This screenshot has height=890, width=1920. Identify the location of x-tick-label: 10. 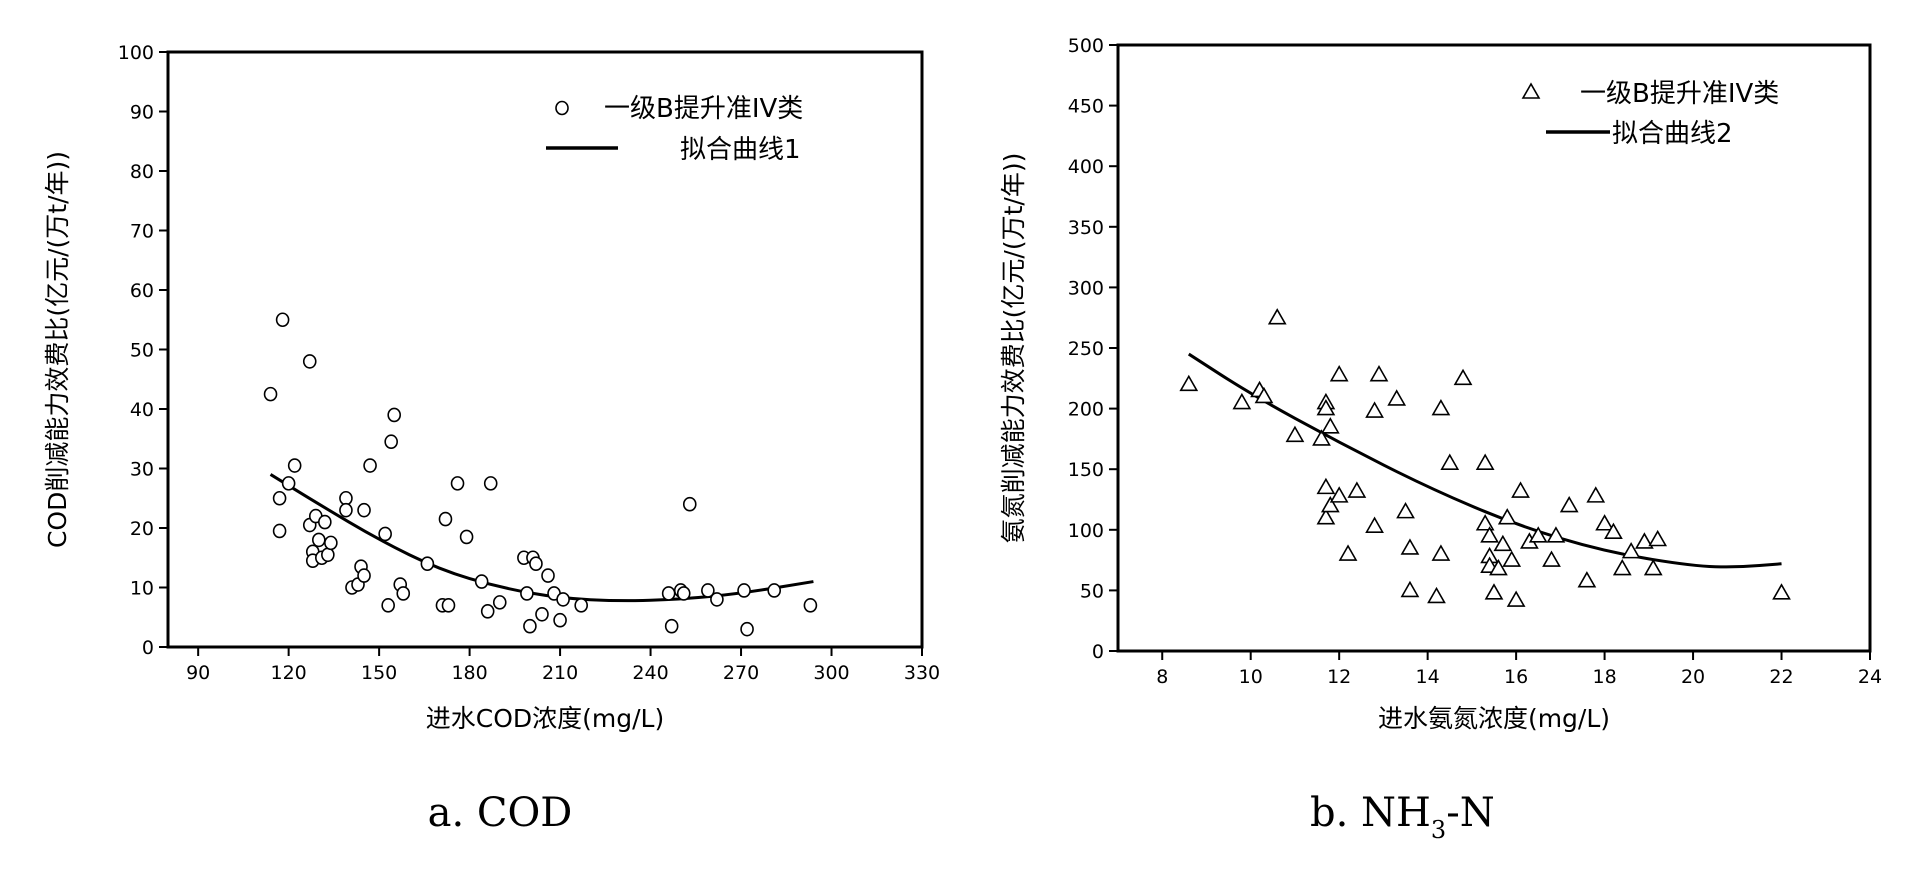
(1251, 677).